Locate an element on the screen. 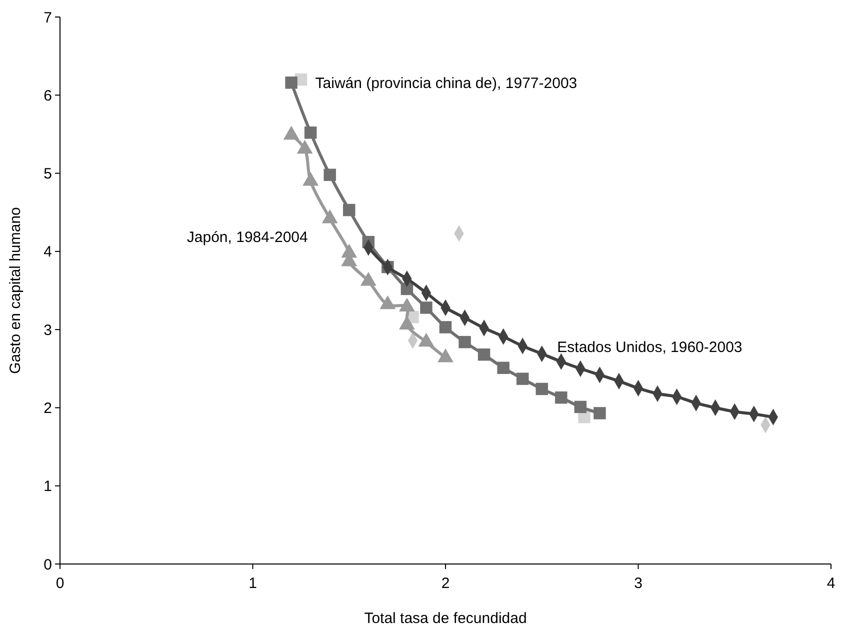  series-label: Japón, 1984-2004 is located at coordinates (247, 237).